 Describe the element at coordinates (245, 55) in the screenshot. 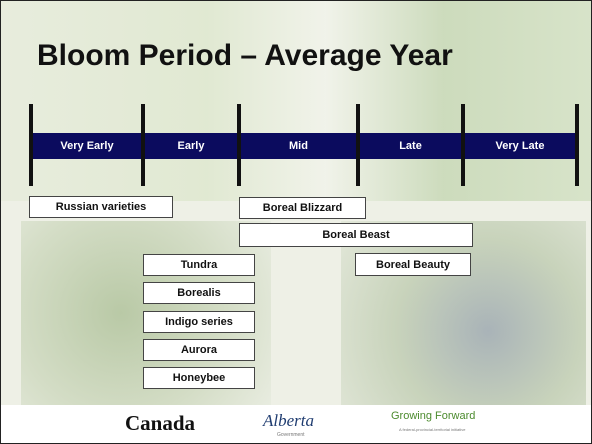

I see `slide-title: Bloom Period – Average Year` at that location.